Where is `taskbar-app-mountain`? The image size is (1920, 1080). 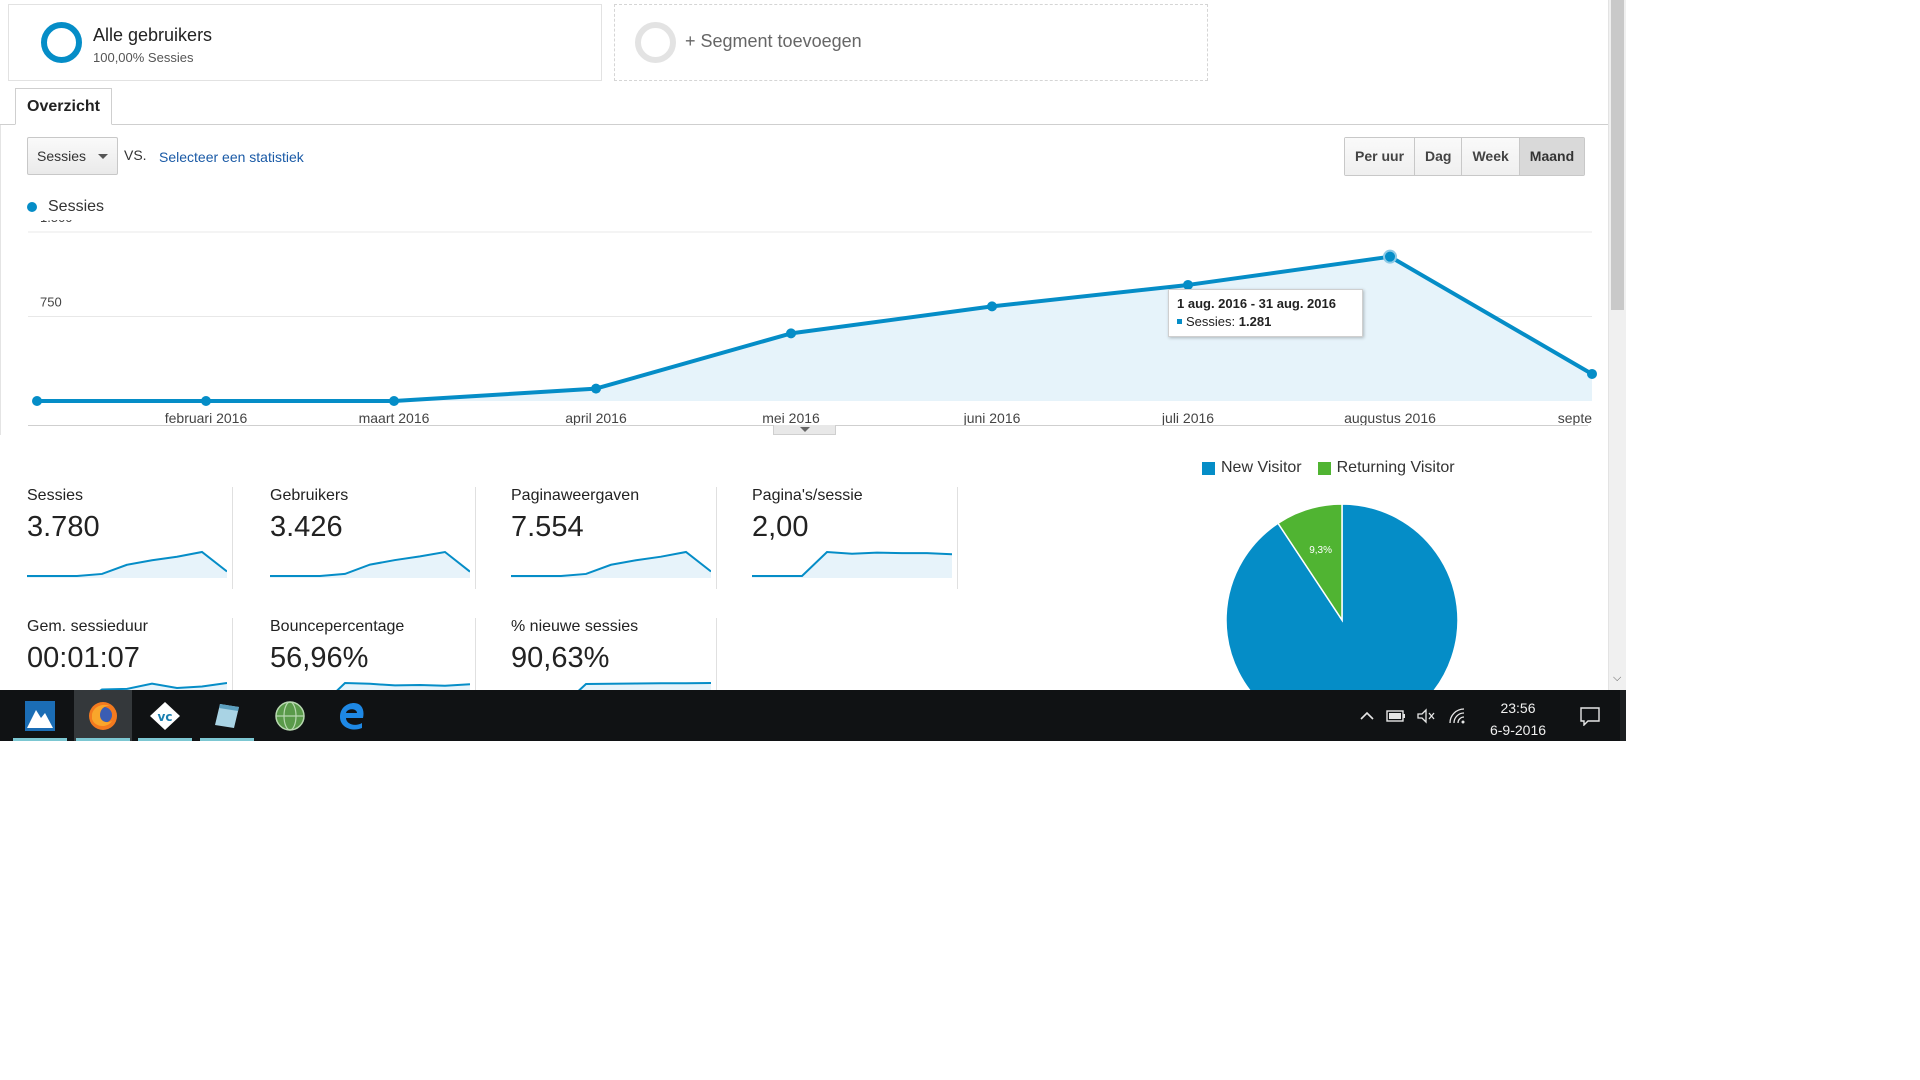 taskbar-app-mountain is located at coordinates (40, 715).